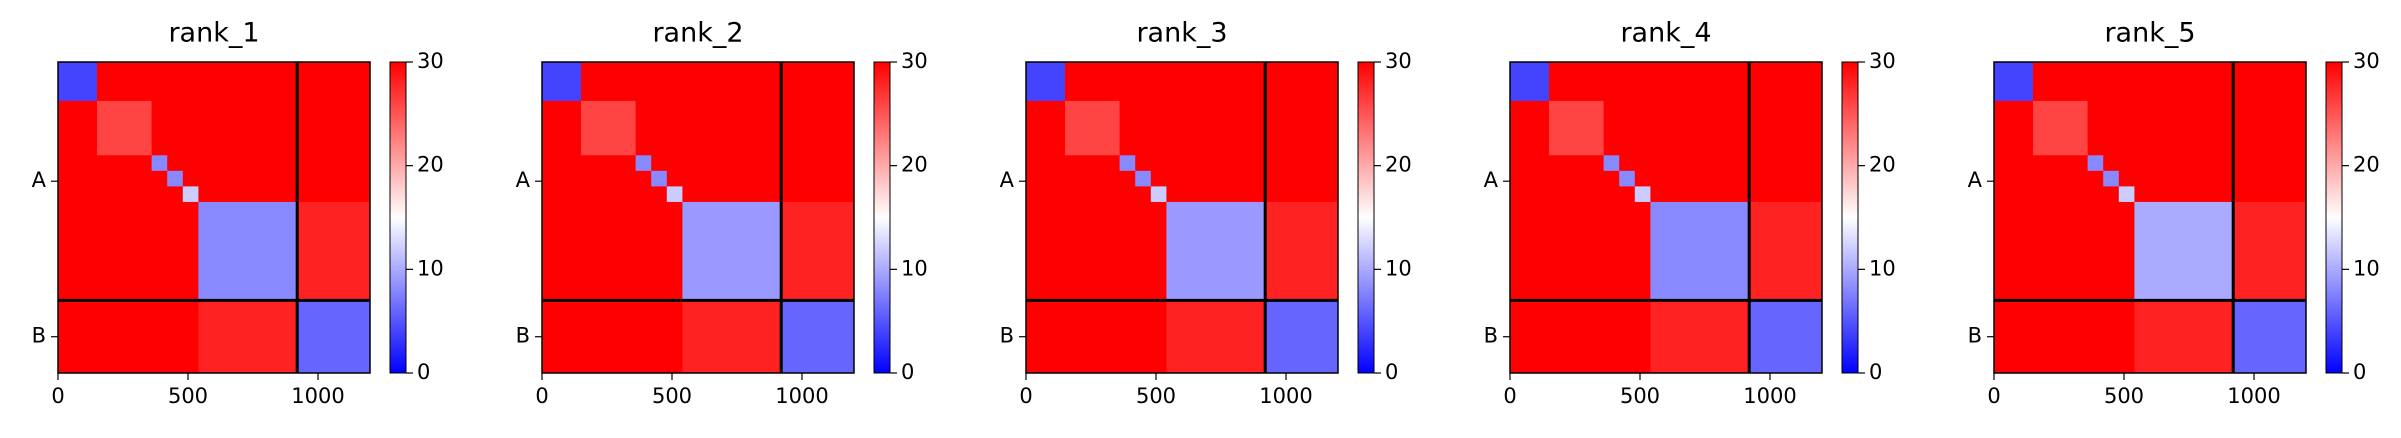 This screenshot has height=438, width=2401. I want to click on chart-title: rank_4, so click(1665, 33).